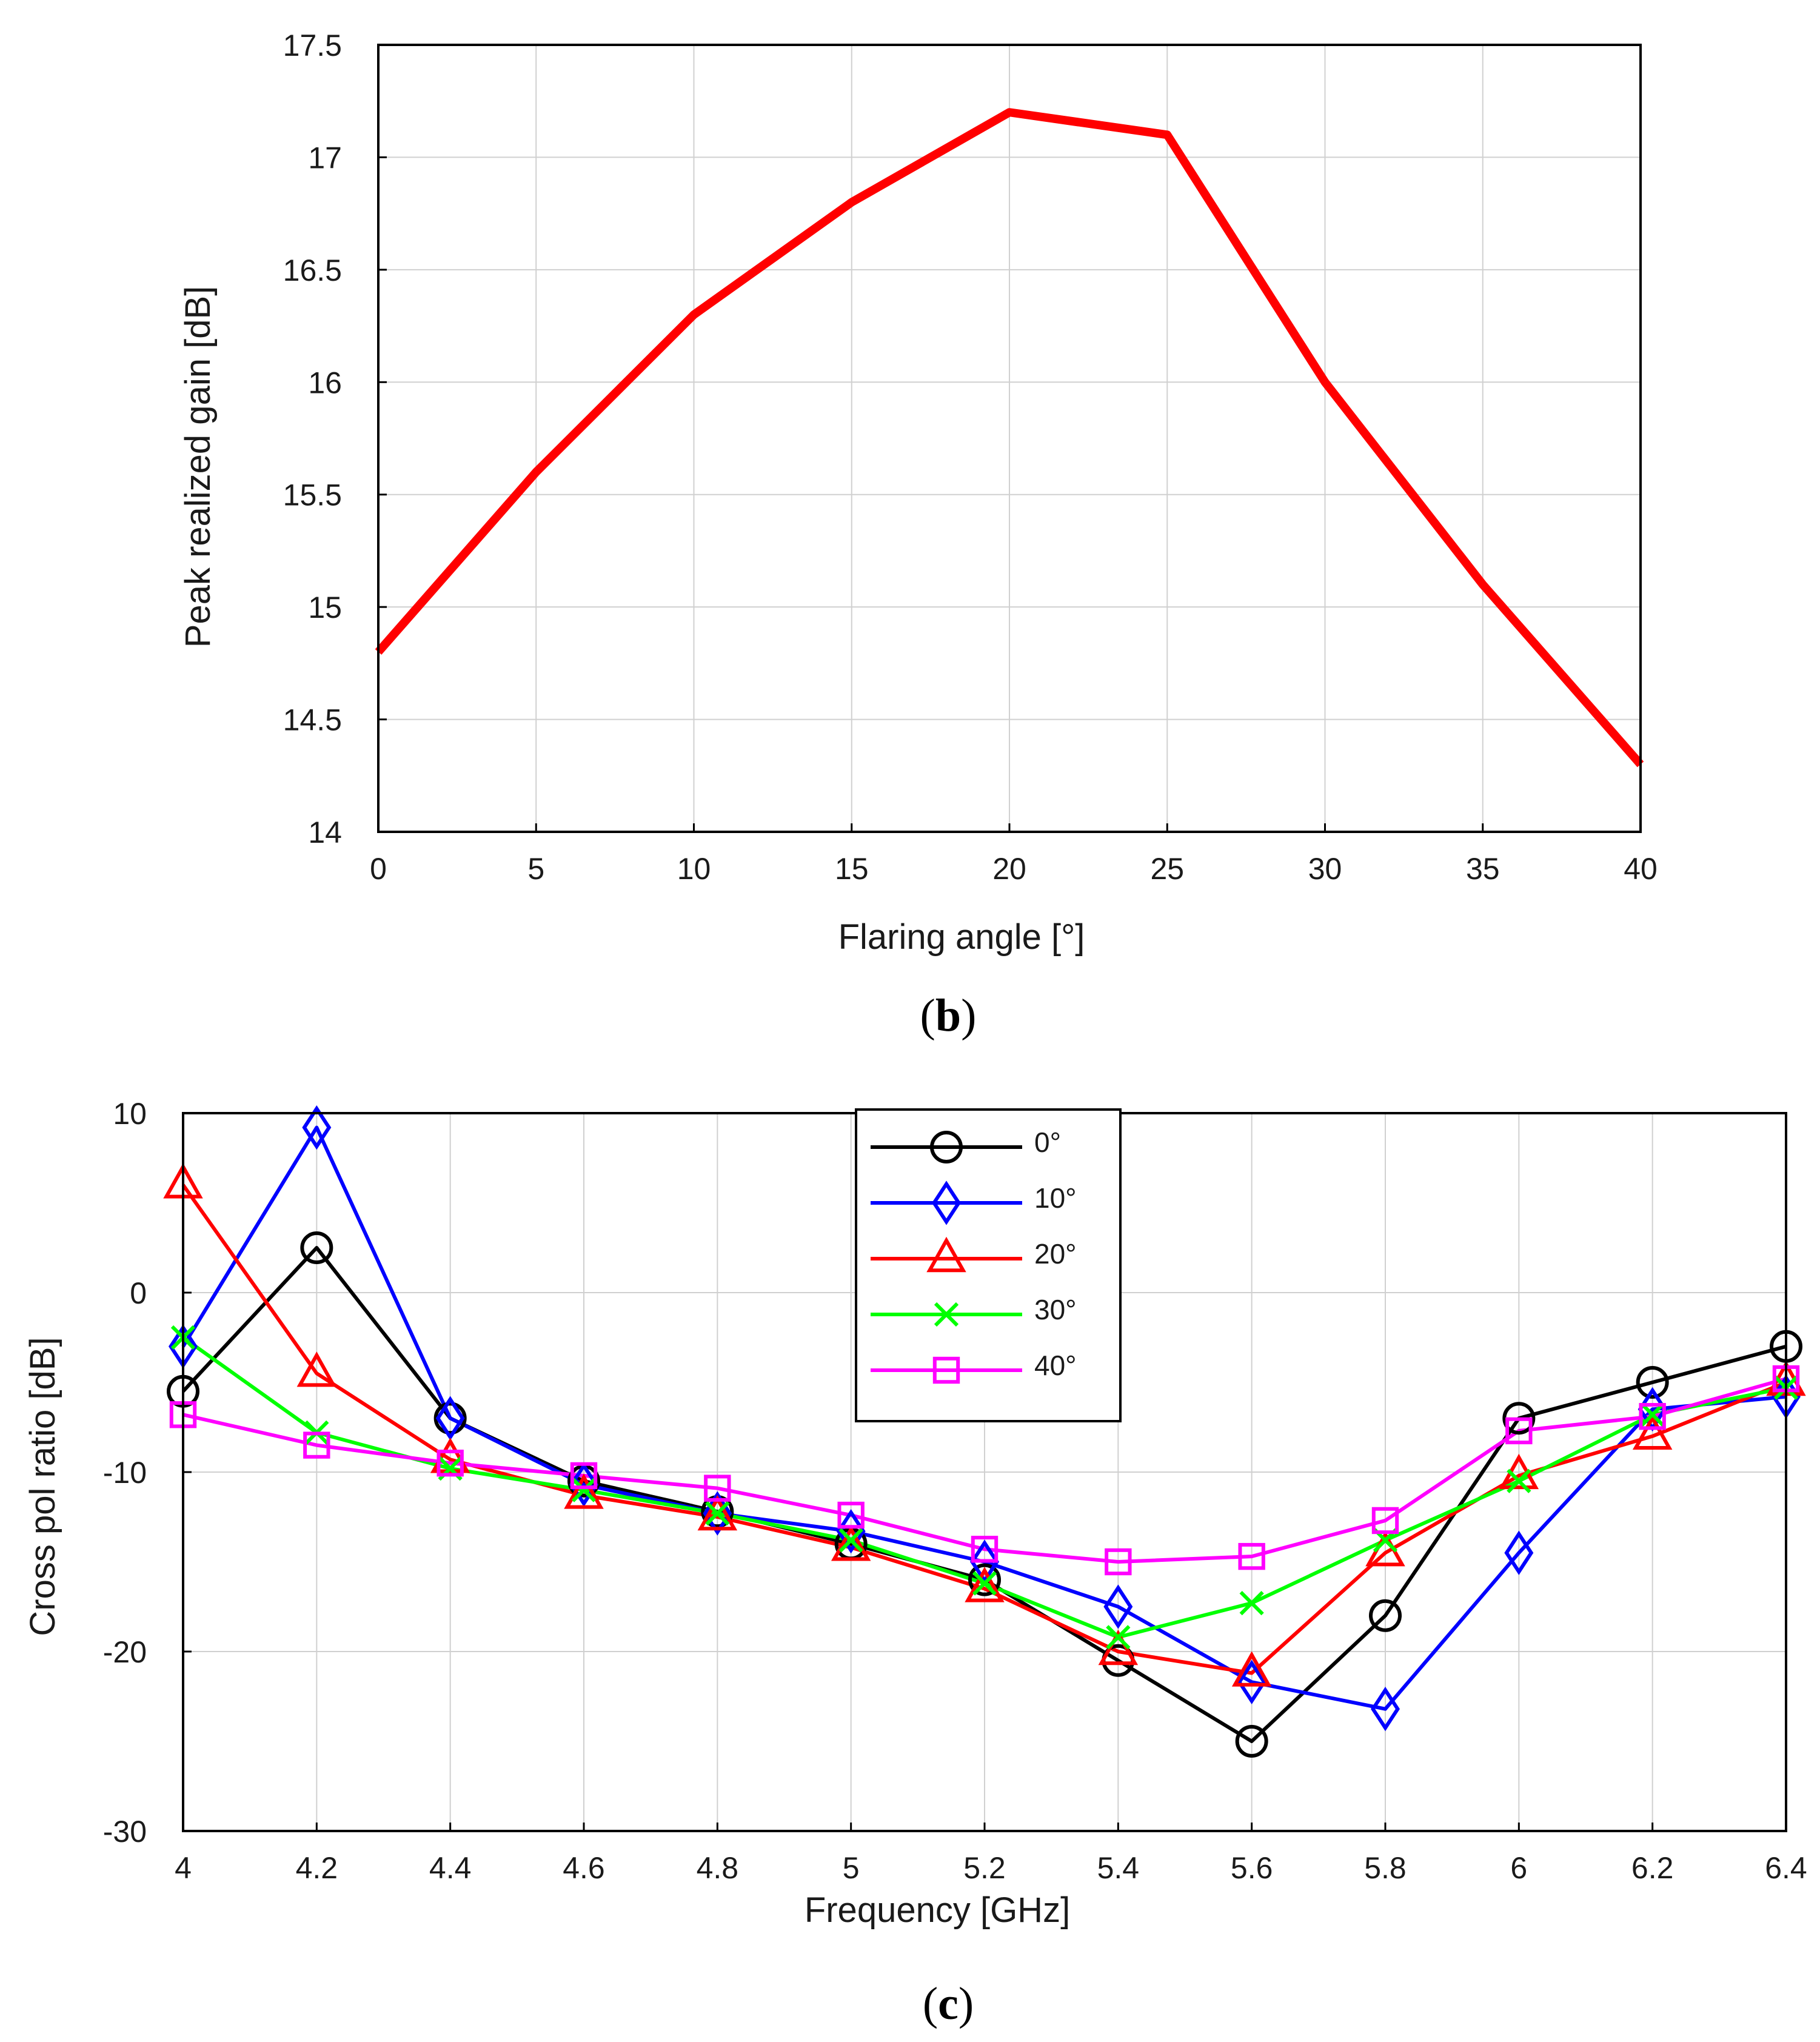  Describe the element at coordinates (694, 869) in the screenshot. I see `b-x-tick-label-2: 10` at that location.